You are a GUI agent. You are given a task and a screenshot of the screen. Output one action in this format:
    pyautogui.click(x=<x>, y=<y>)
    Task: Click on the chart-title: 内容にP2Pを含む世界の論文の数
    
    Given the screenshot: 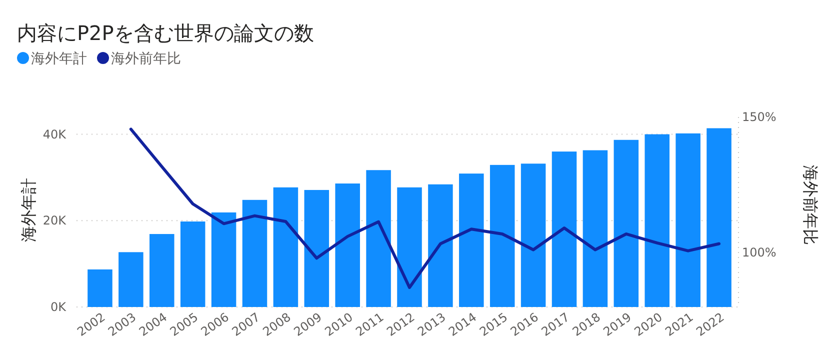 What is the action you would take?
    pyautogui.click(x=165, y=33)
    